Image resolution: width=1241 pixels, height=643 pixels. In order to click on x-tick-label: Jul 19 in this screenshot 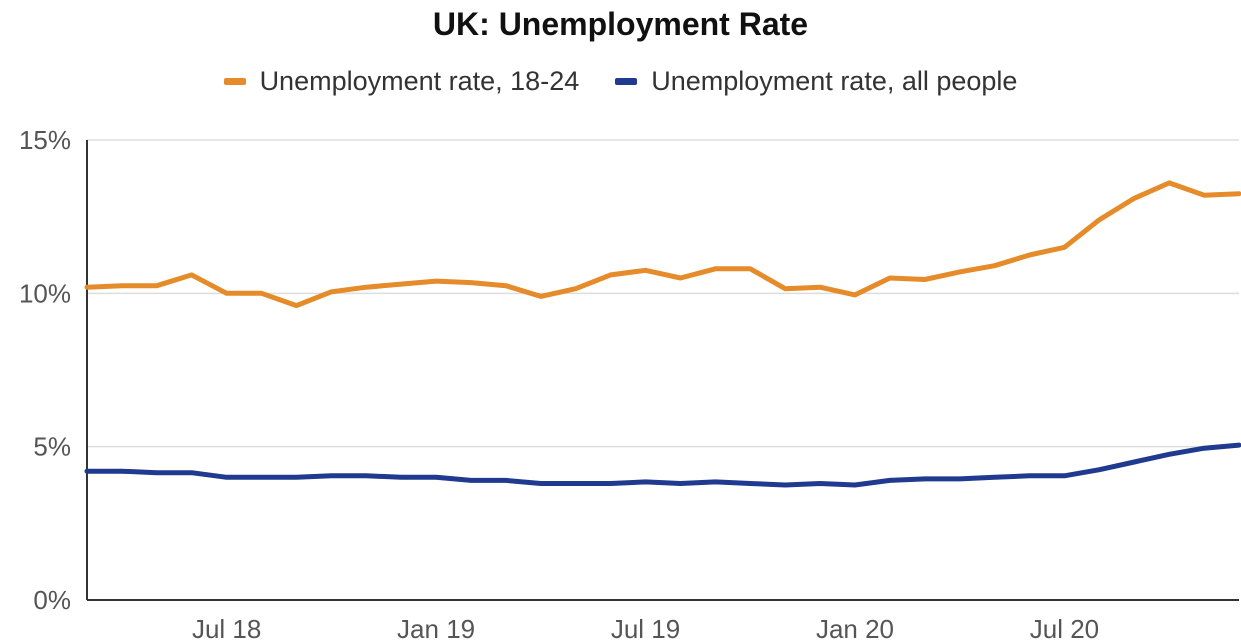, I will do `click(645, 628)`.